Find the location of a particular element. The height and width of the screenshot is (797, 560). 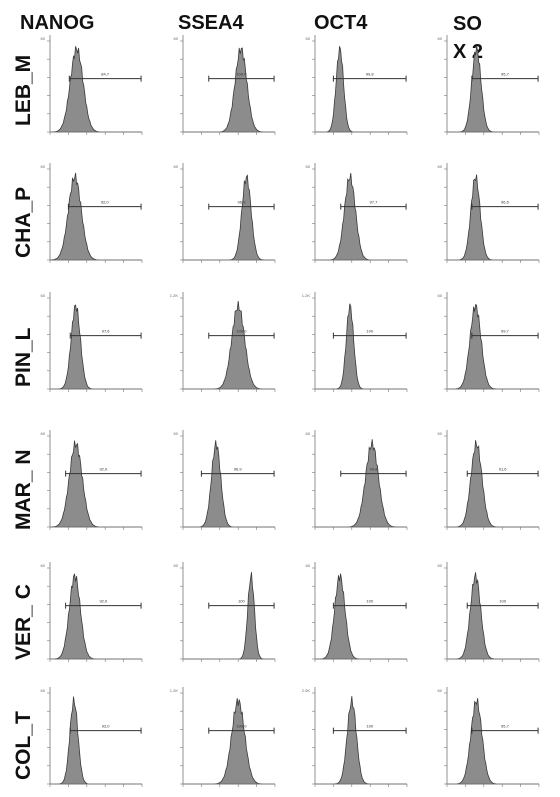

gate-percent-label: 97,7 is located at coordinates (374, 202).